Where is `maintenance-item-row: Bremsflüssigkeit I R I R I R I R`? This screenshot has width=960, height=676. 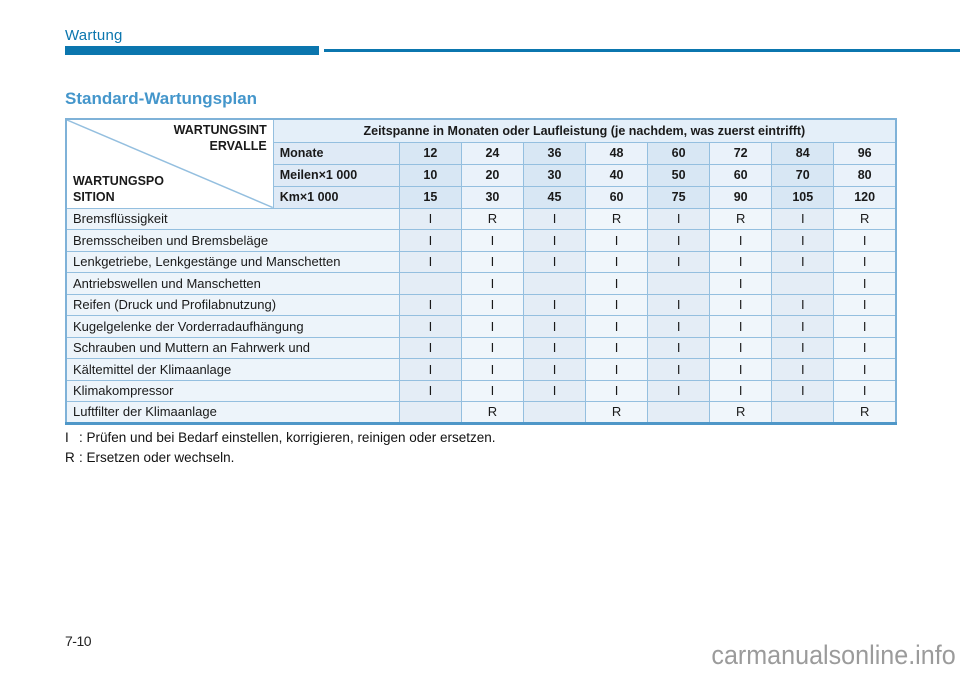 maintenance-item-row: Bremsflüssigkeit I R I R I R I R is located at coordinates (481, 218).